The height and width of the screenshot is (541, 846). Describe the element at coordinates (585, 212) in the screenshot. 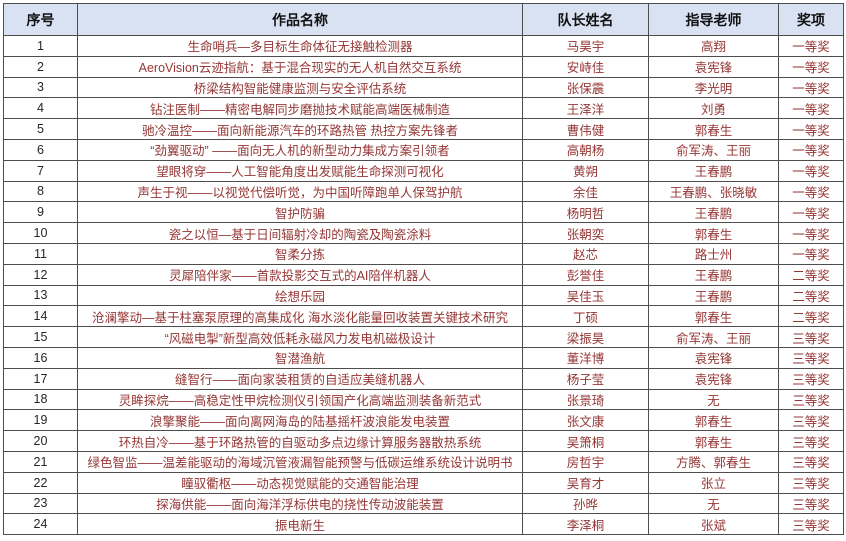

I see `captain-cell: 杨明哲` at that location.